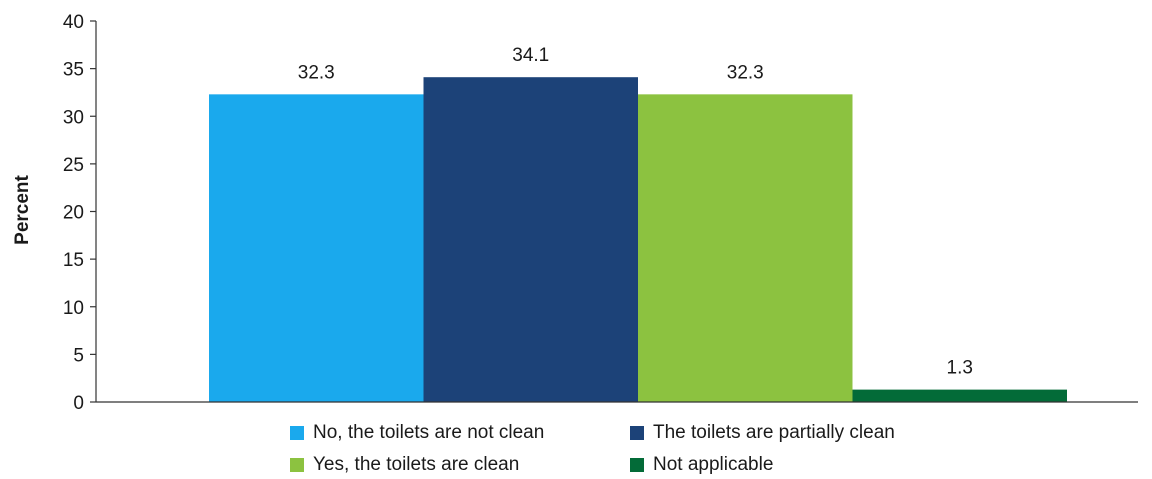  I want to click on y-tick-label: 30, so click(73, 117).